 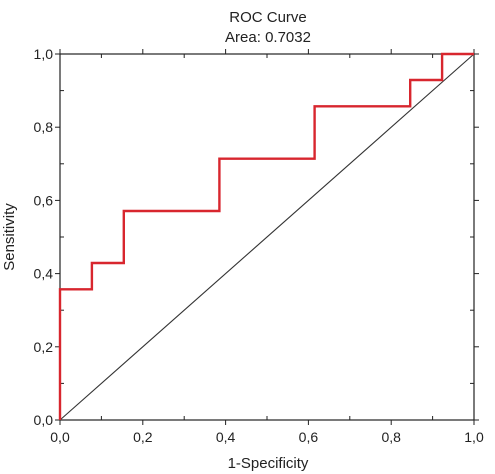 What do you see at coordinates (44, 127) in the screenshot?
I see `y-tick-label: 0,8` at bounding box center [44, 127].